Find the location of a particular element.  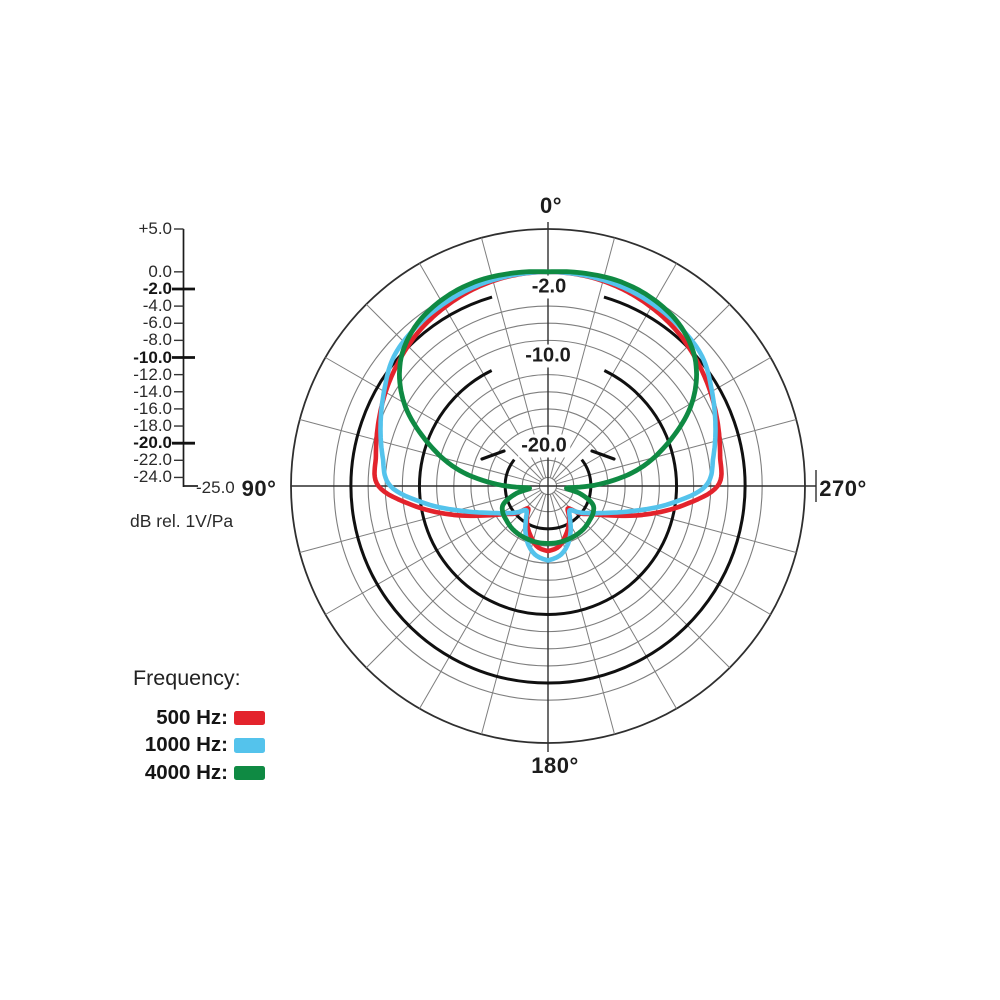

db-scale-tick-label: -12.0 is located at coordinates (152, 374).